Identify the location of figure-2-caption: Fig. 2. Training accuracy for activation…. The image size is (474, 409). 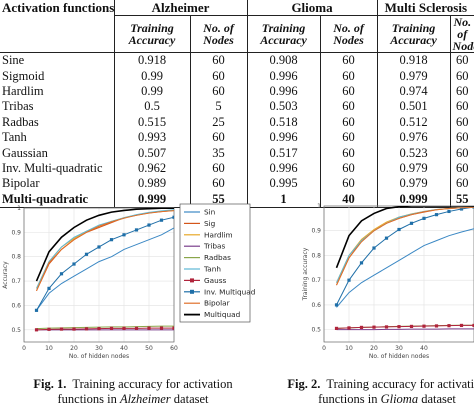
(368, 392).